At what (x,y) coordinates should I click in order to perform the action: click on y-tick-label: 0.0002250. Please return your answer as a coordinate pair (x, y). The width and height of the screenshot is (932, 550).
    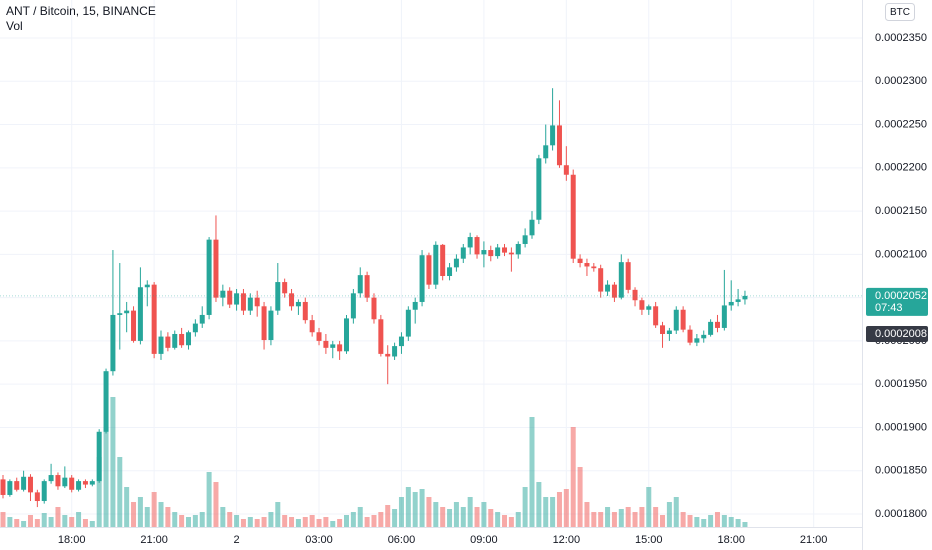
    Looking at the image, I should click on (901, 124).